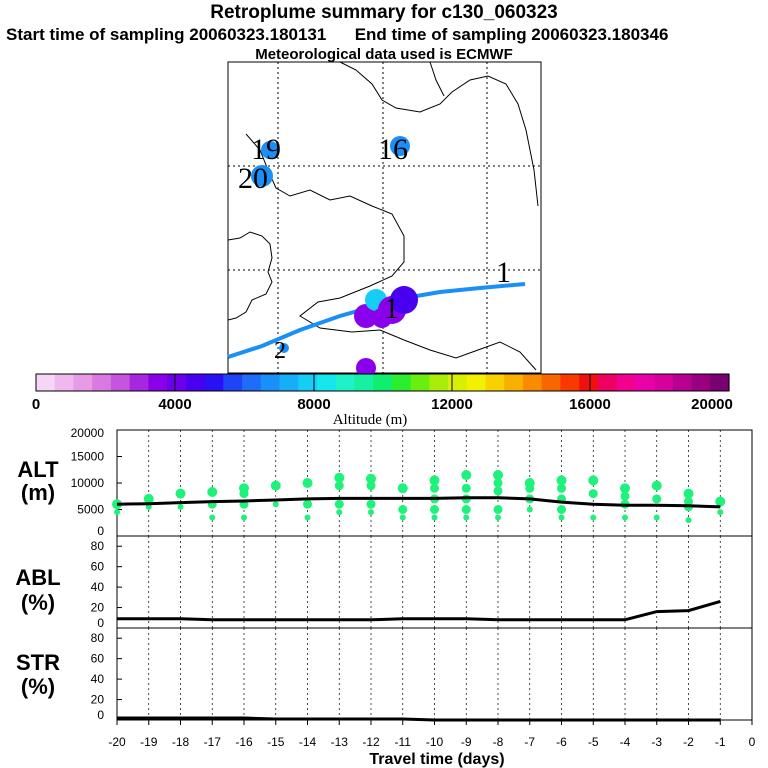 The height and width of the screenshot is (768, 768). Describe the element at coordinates (593, 742) in the screenshot. I see `x-tick-label: -5` at that location.